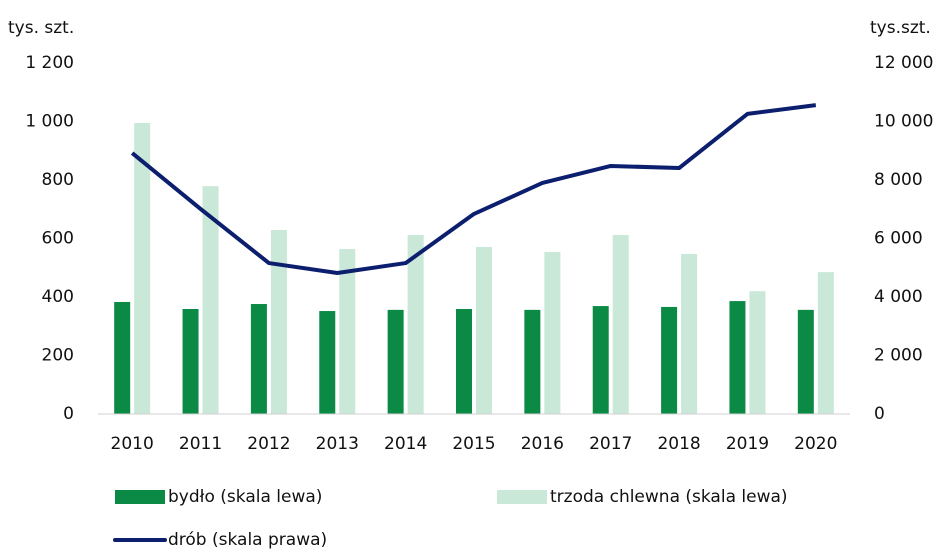  I want to click on x-tick-label: 2014, so click(405, 444).